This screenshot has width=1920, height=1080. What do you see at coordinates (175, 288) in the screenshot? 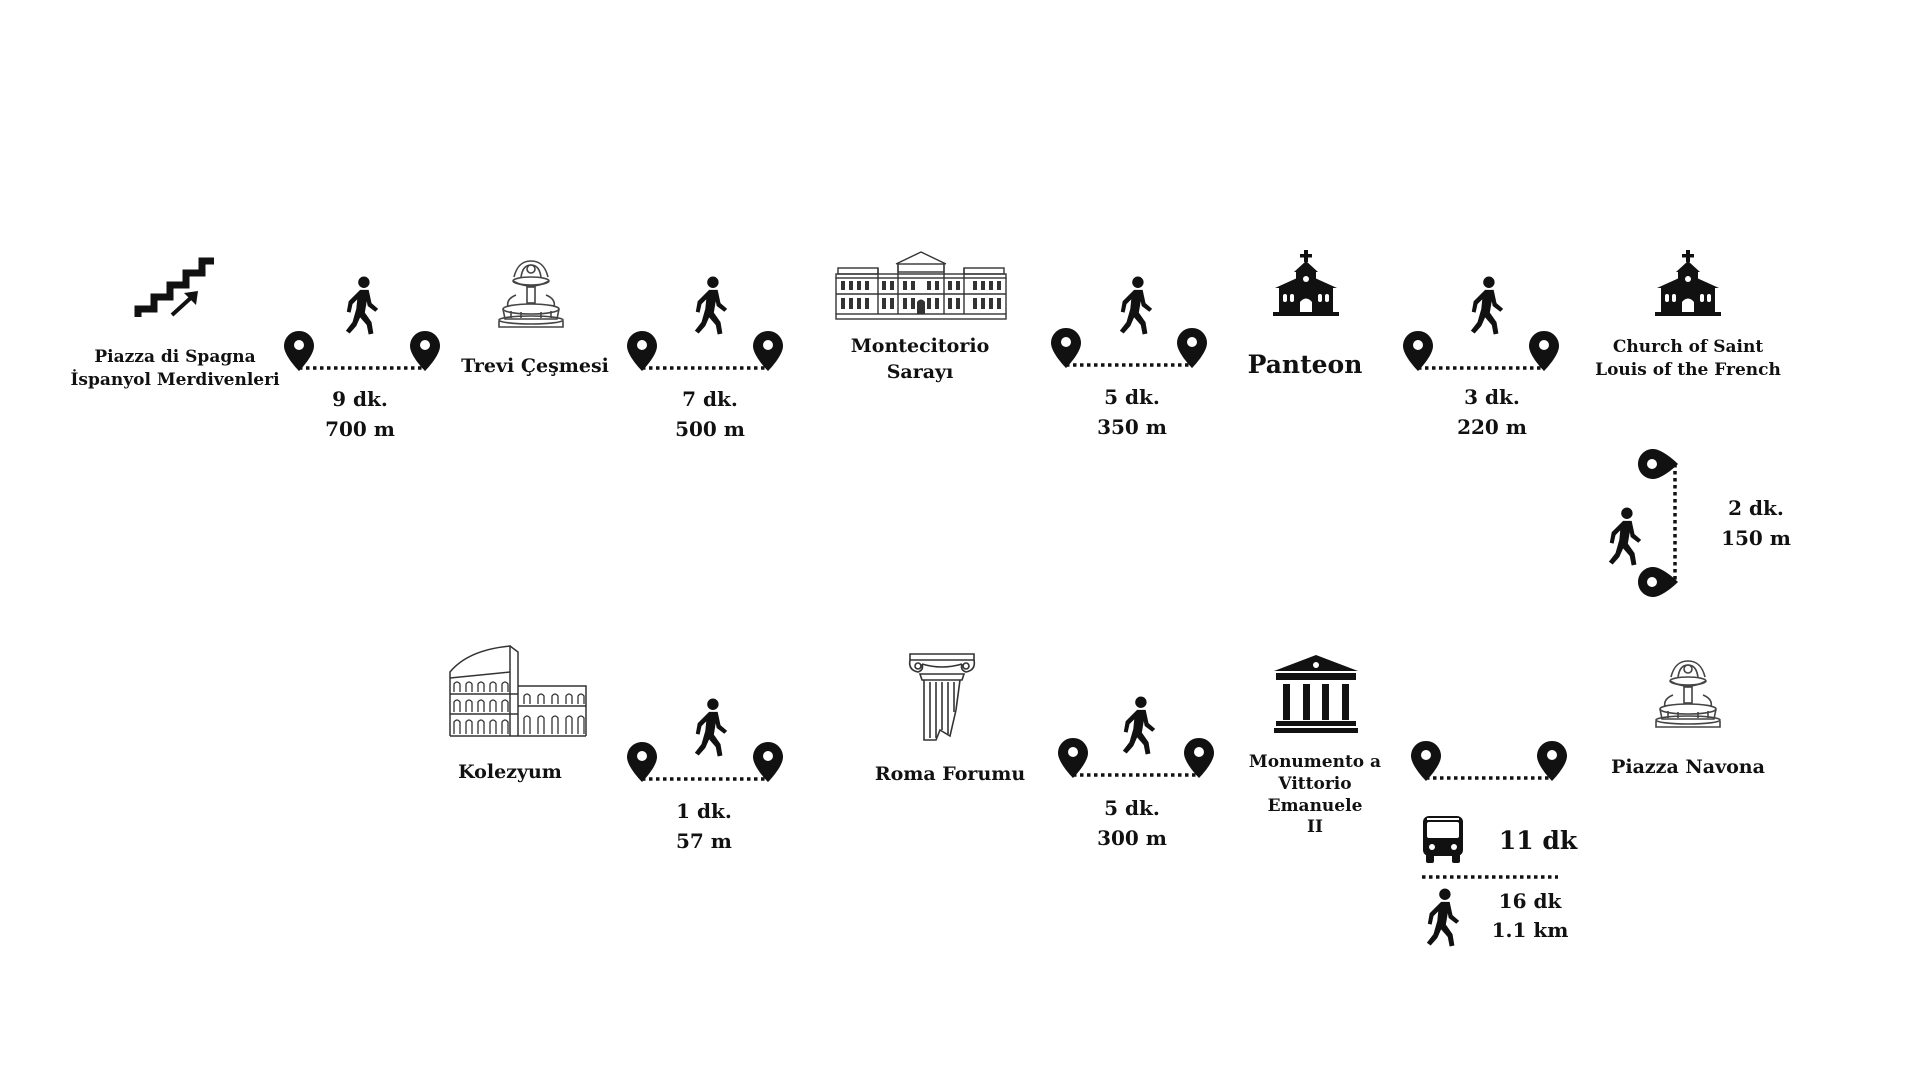
I see `stairs-icon` at bounding box center [175, 288].